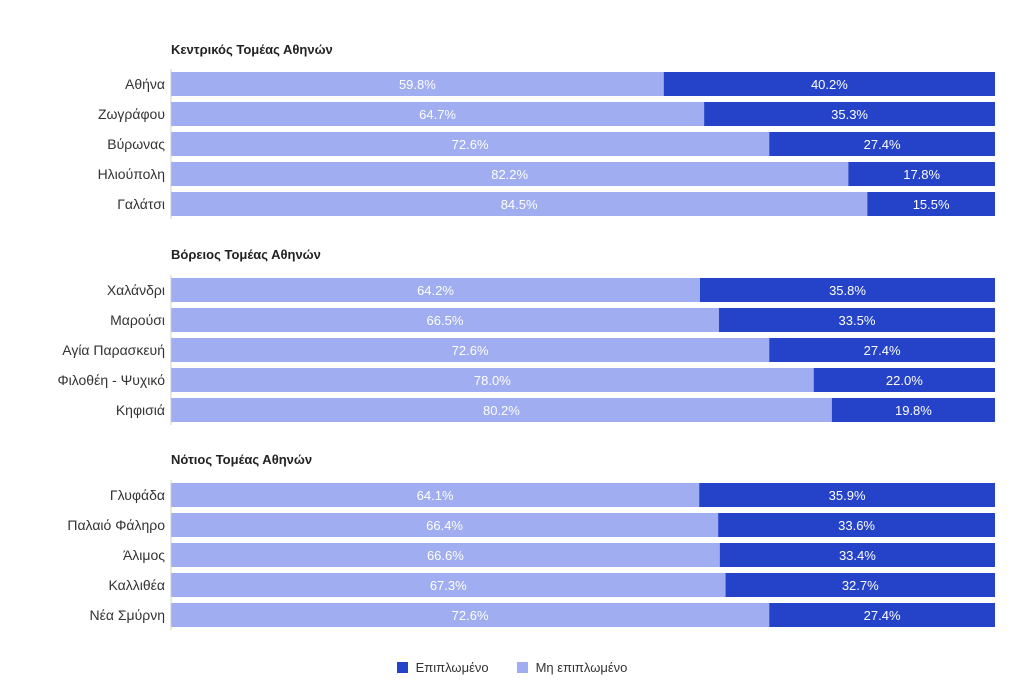 The width and height of the screenshot is (1024, 696). I want to click on value-label-unfurnished-0-3: 82.2%, so click(509, 174).